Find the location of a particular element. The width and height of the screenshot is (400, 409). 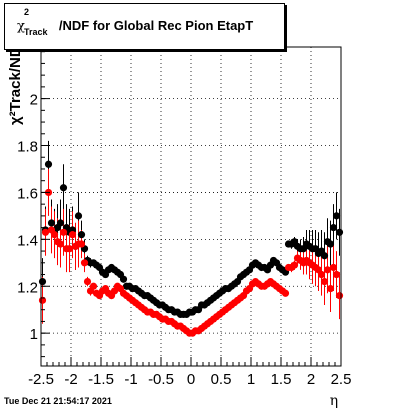

x-tick-label: 1.5 is located at coordinates (281, 379).